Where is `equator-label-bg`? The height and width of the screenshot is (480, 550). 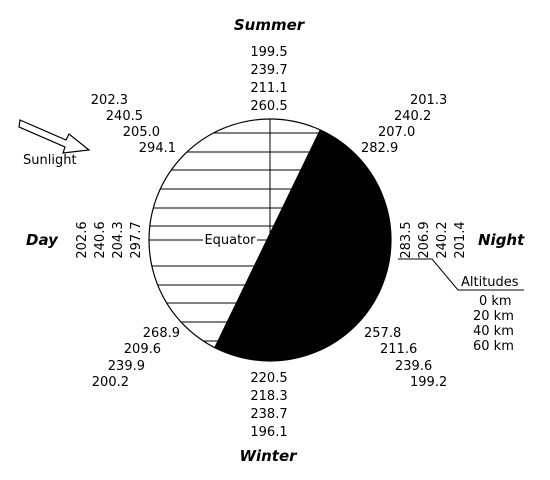
equator-label-bg is located at coordinates (230, 239).